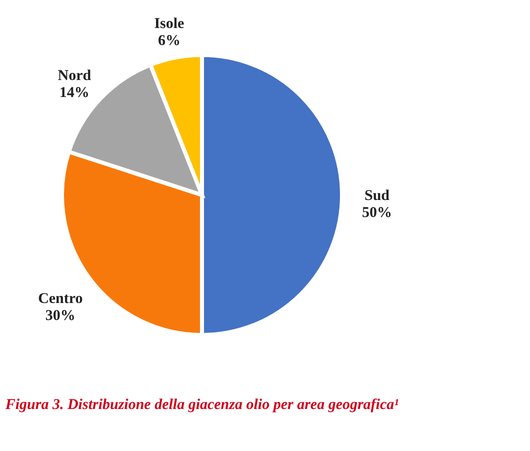 The width and height of the screenshot is (530, 451). I want to click on text: Figura 3. Distribuzione della giacenza olio per area geografica¹, so click(201, 405).